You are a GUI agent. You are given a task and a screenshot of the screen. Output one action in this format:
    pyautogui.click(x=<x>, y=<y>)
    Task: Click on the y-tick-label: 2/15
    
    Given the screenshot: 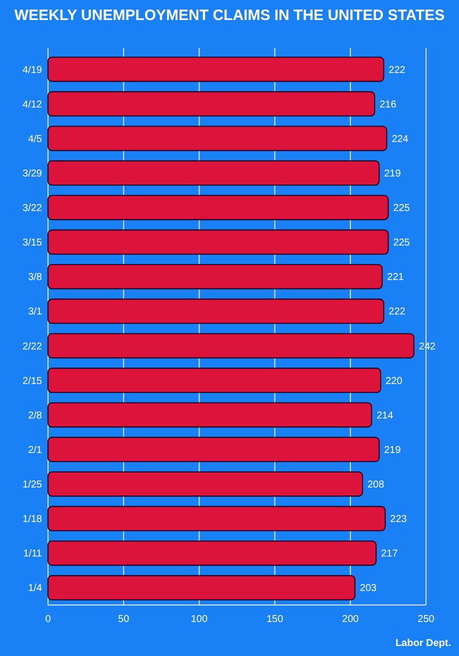 What is the action you would take?
    pyautogui.click(x=32, y=381)
    